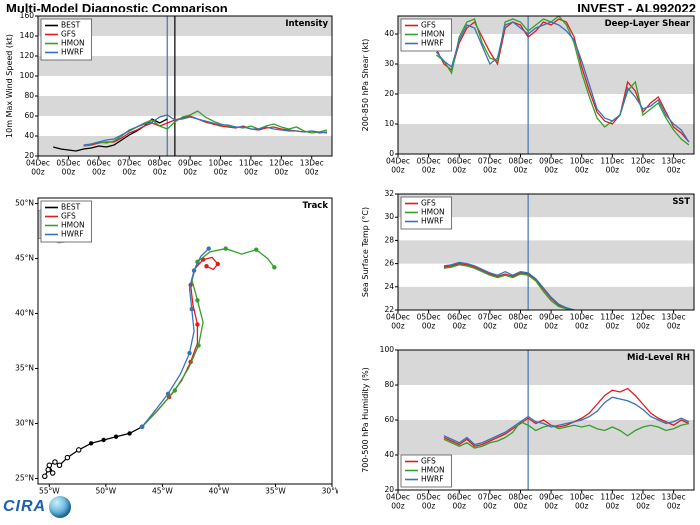 The height and width of the screenshot is (525, 700). What do you see at coordinates (60, 507) in the screenshot?
I see `globe-icon` at bounding box center [60, 507].